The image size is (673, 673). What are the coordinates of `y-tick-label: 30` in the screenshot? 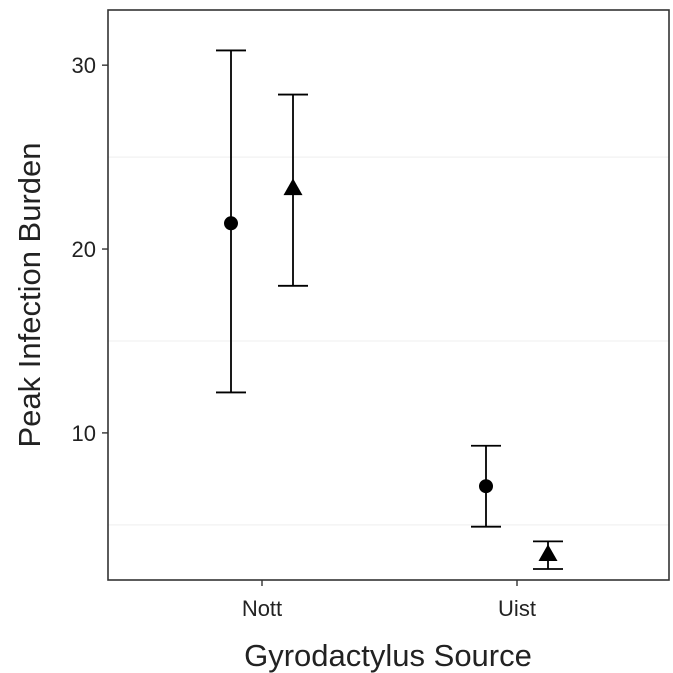 It's located at (84, 65).